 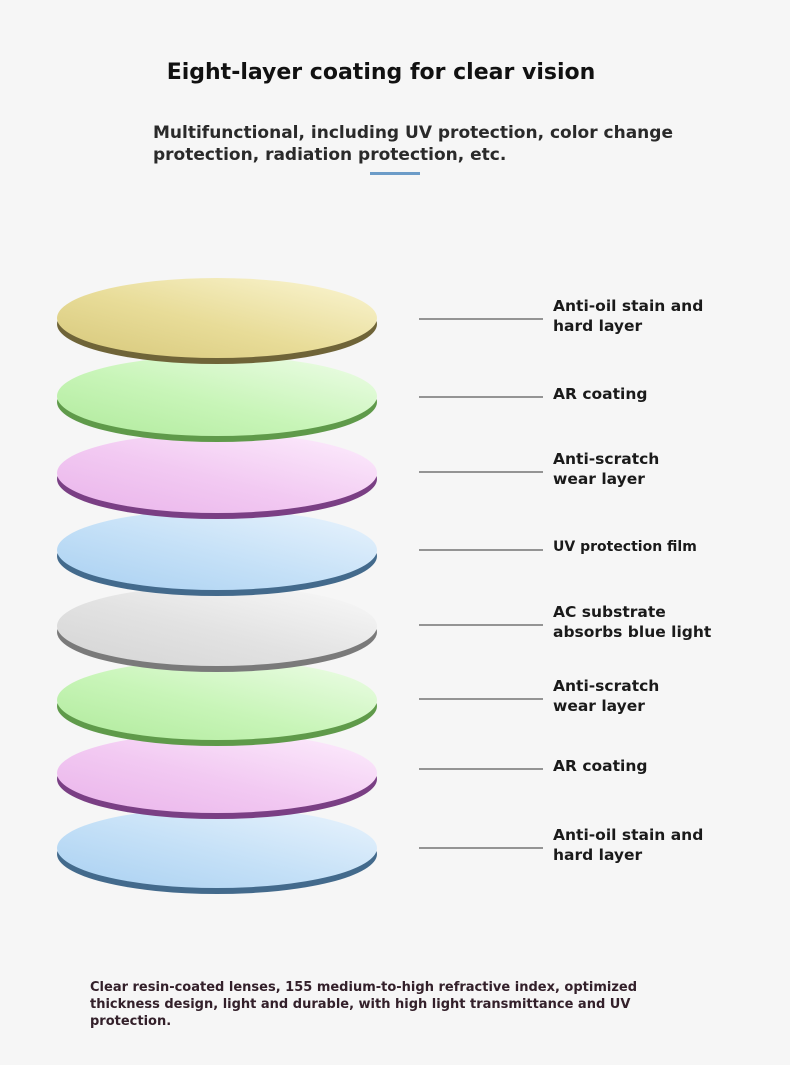 What do you see at coordinates (395, 173) in the screenshot?
I see `accent-underline` at bounding box center [395, 173].